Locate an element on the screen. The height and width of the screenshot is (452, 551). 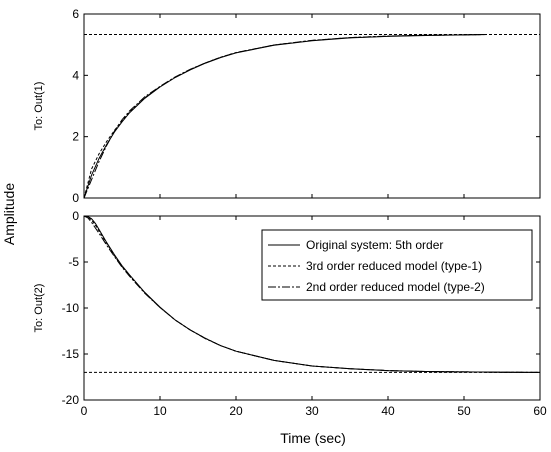
legend-entry-3rd-order: 3rd order reduced model (type-1) is located at coordinates (394, 266).